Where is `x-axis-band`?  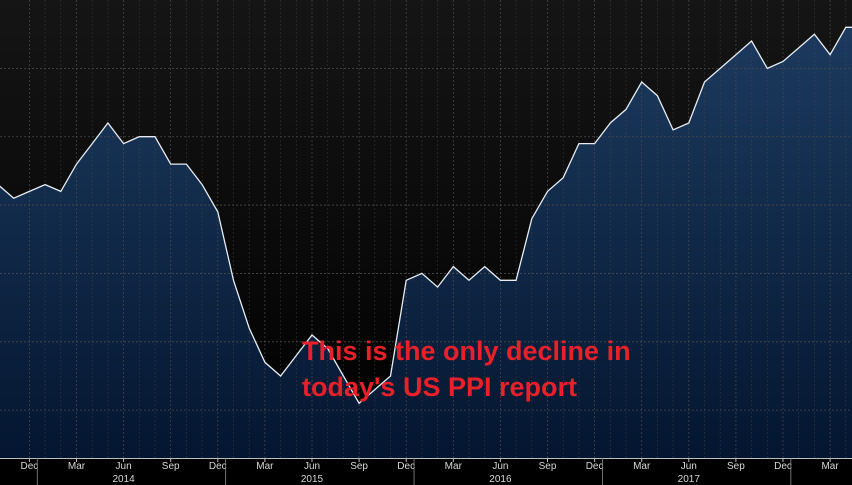 x-axis-band is located at coordinates (426, 471).